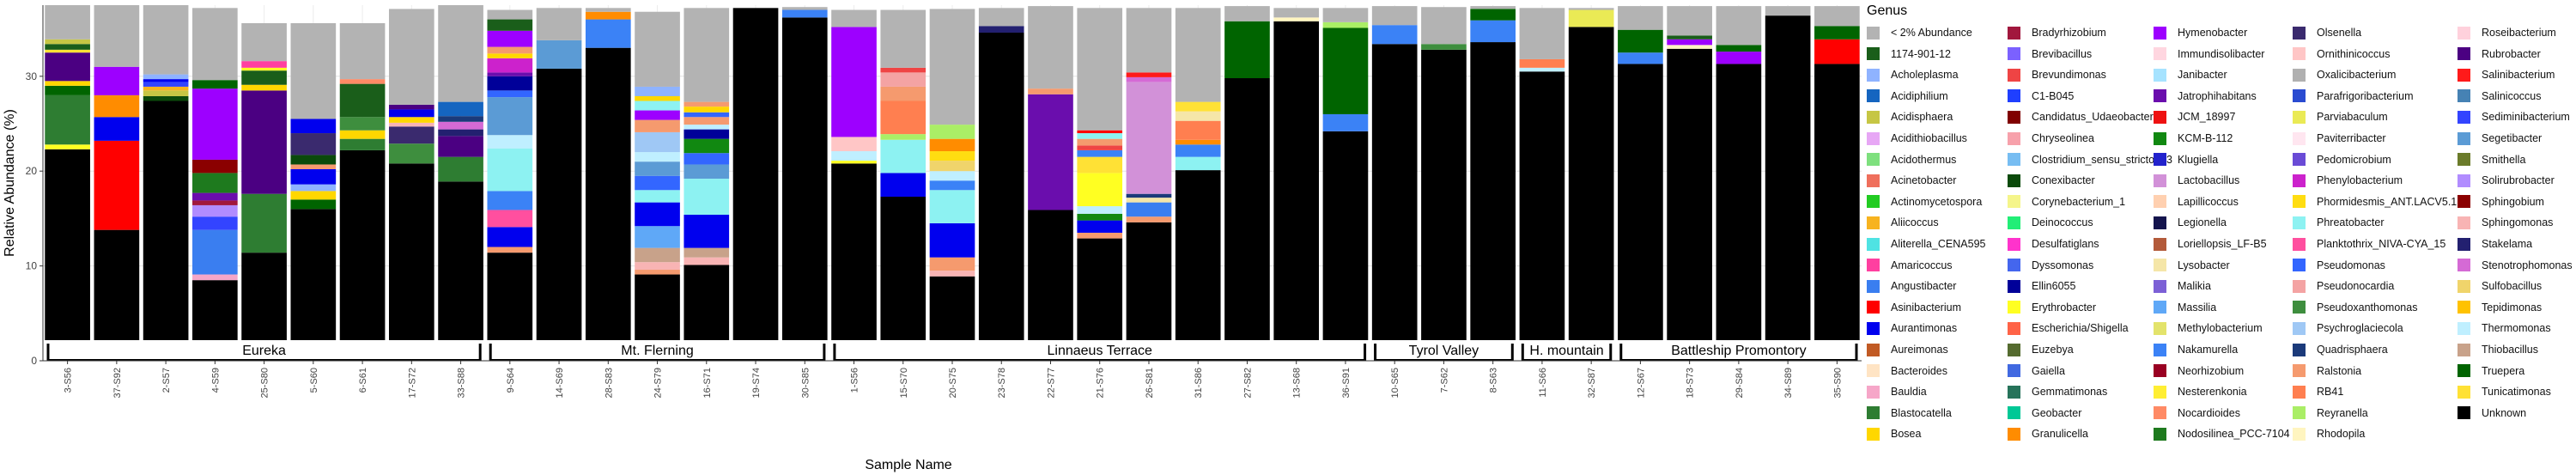 This screenshot has width=2576, height=475. I want to click on legend-label: Amaricoccus, so click(1922, 265).